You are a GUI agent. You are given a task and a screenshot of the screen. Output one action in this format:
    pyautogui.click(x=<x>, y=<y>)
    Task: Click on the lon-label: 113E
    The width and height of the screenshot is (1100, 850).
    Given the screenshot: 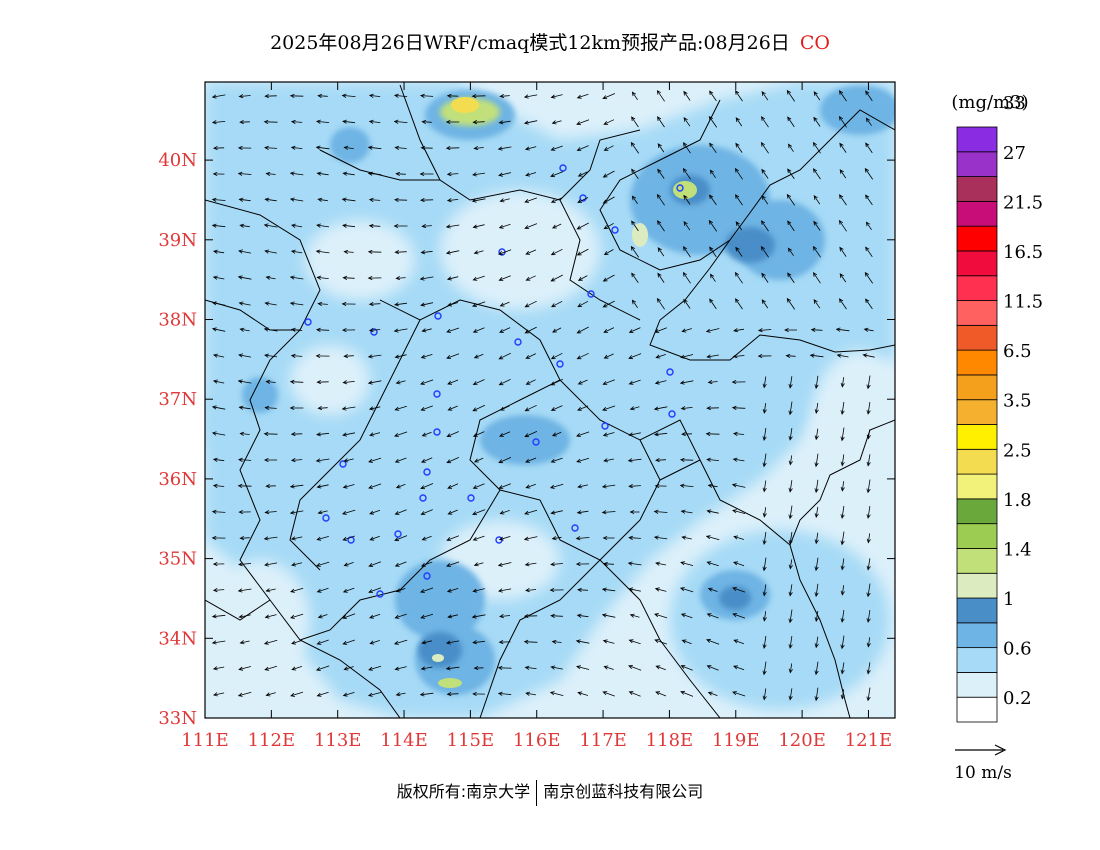 What is the action you would take?
    pyautogui.click(x=338, y=740)
    